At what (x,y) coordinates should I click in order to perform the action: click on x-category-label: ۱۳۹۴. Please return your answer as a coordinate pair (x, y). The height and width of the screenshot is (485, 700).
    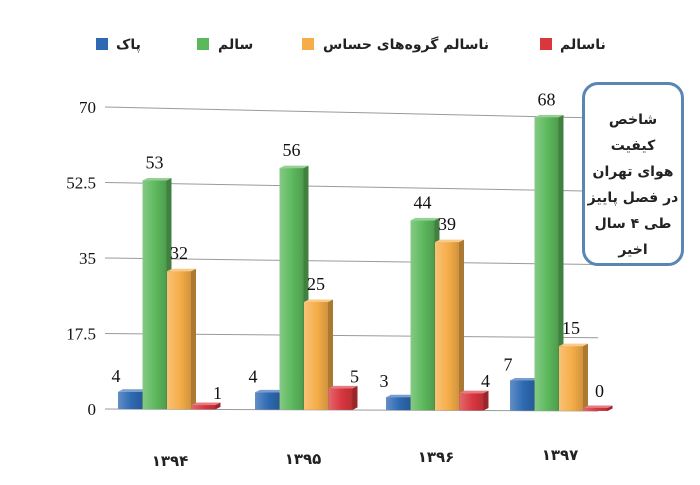
    Looking at the image, I should click on (170, 461).